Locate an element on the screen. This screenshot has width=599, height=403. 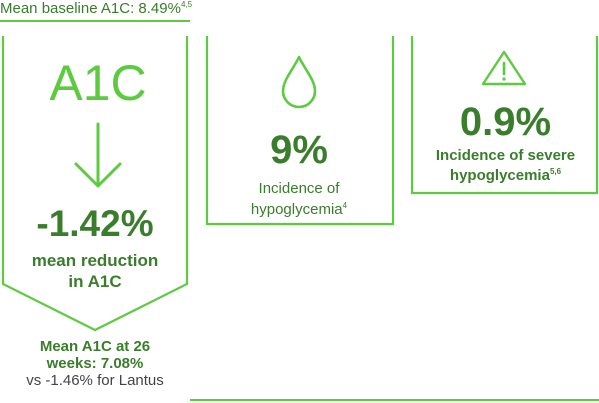
mean-a1c-line1: Mean A1C at 26 is located at coordinates (95, 346).